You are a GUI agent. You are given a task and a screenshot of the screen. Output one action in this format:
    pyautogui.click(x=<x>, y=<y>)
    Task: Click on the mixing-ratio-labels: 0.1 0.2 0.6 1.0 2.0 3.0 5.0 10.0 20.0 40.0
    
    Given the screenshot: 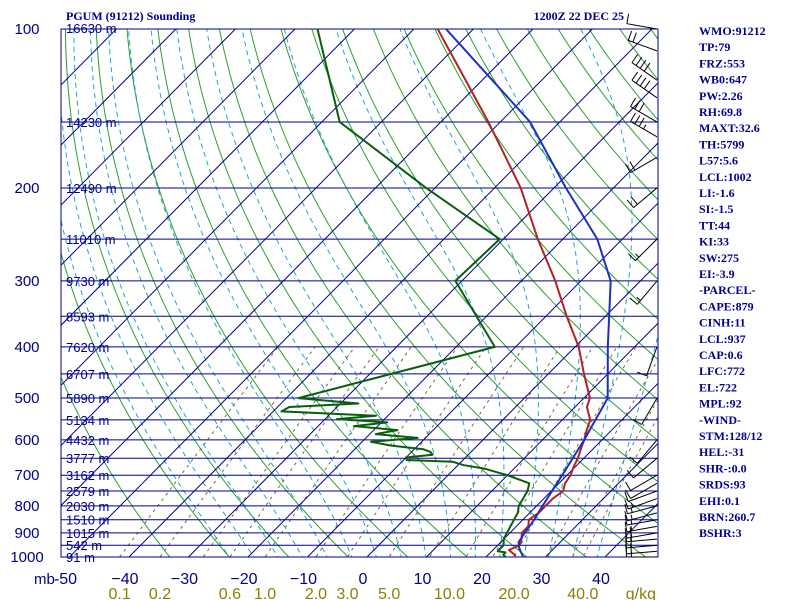 What is the action you would take?
    pyautogui.click(x=354, y=593)
    